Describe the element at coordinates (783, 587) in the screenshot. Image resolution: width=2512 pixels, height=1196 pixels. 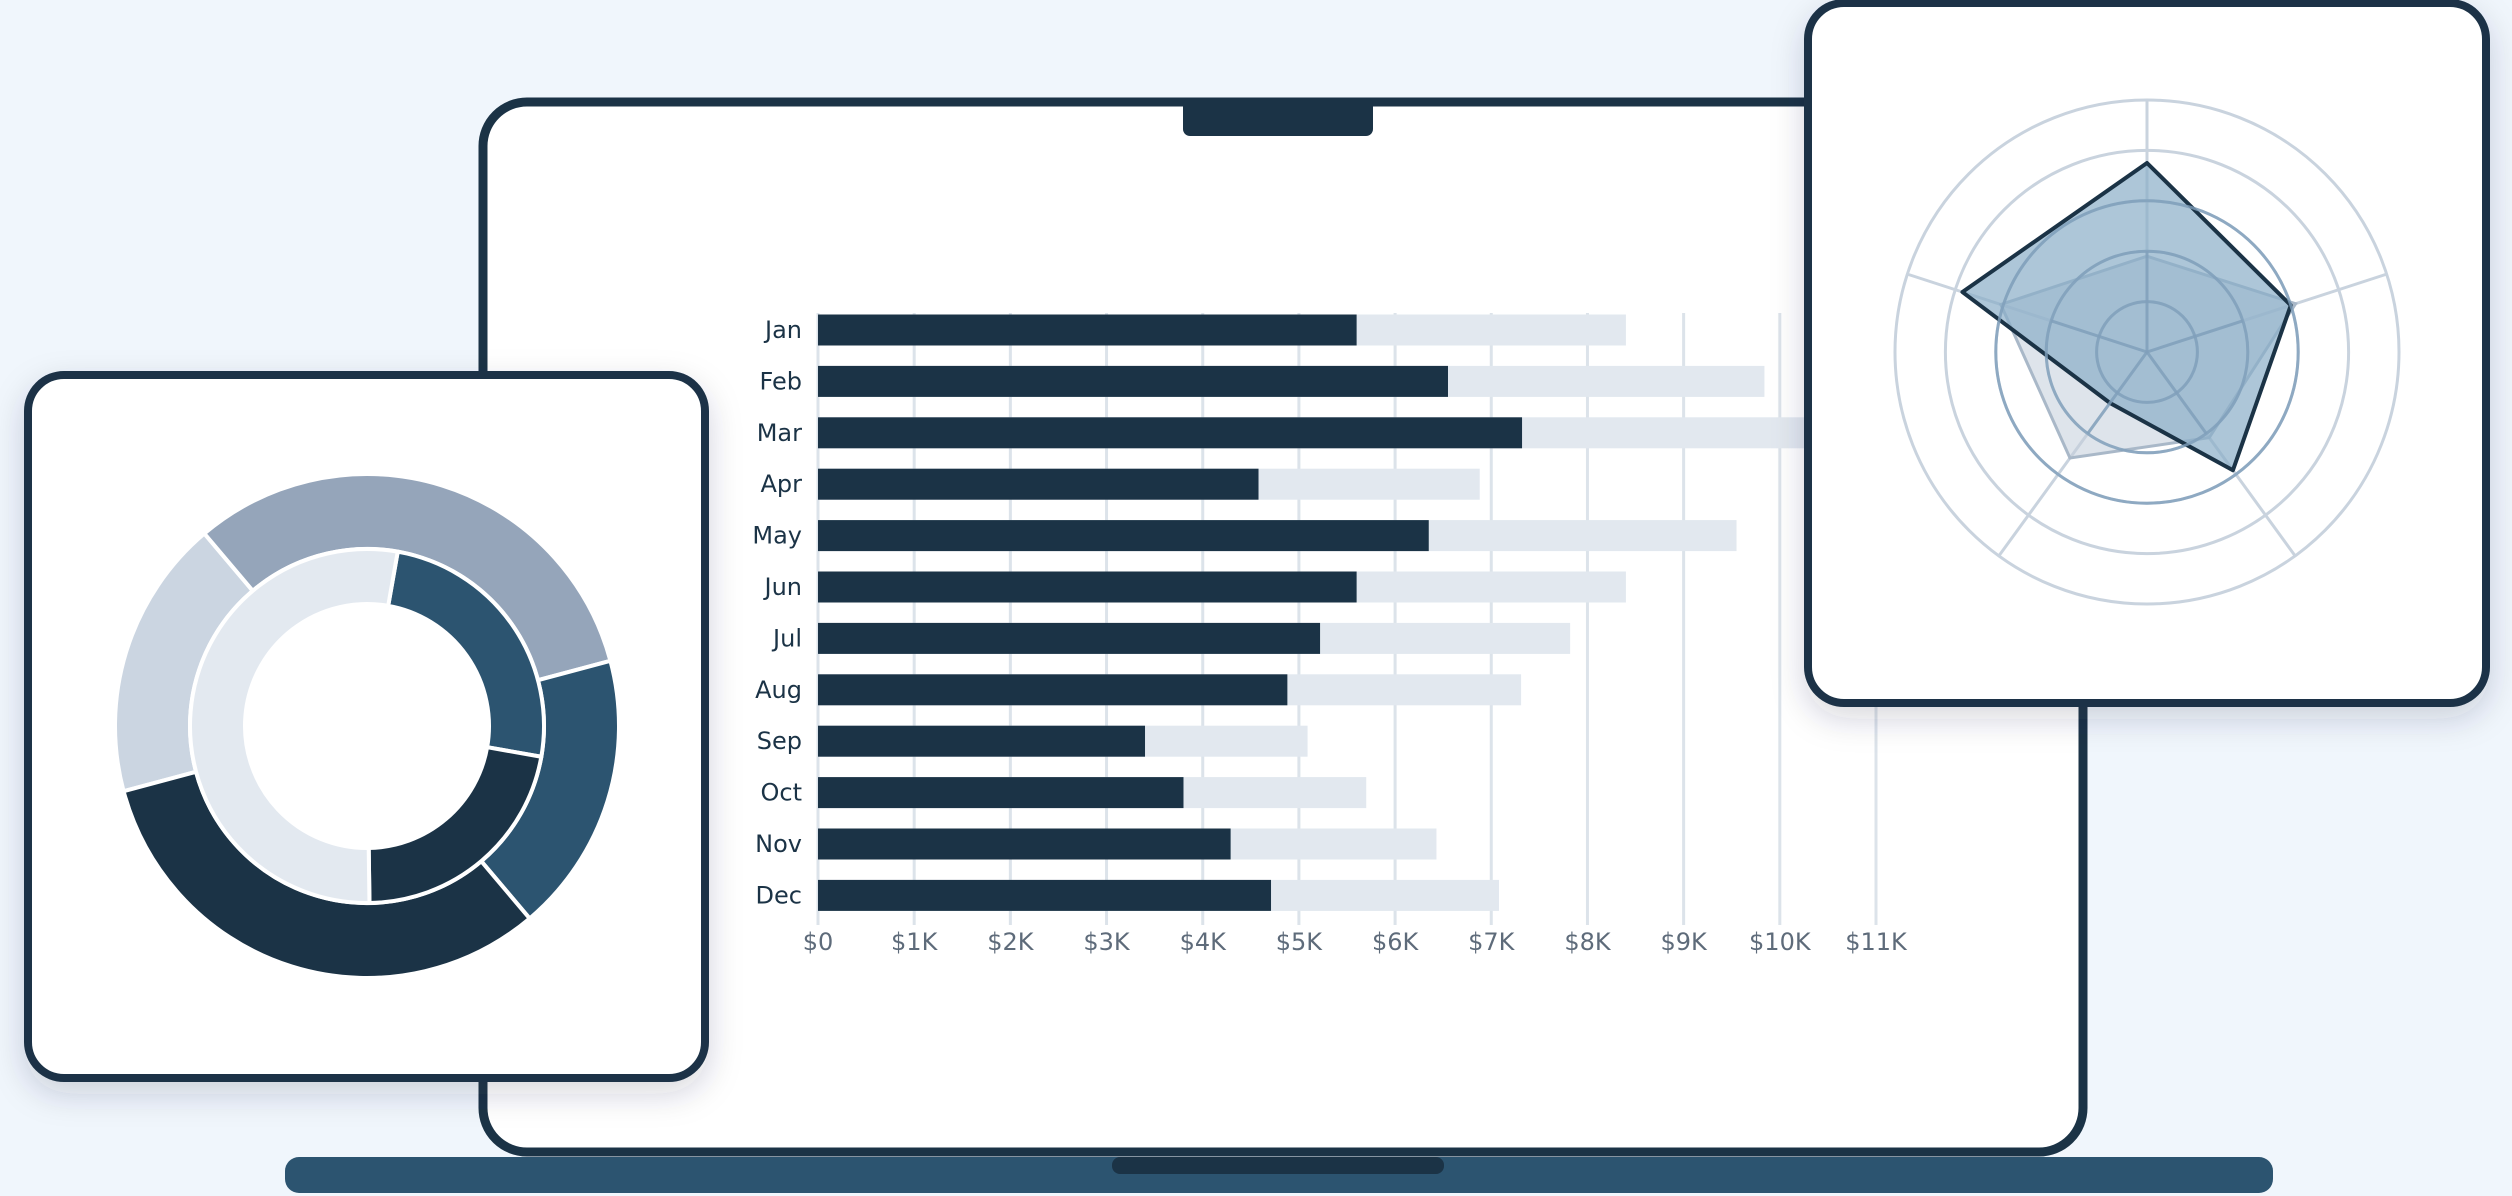
I see `bar-category-label: Jun` at that location.